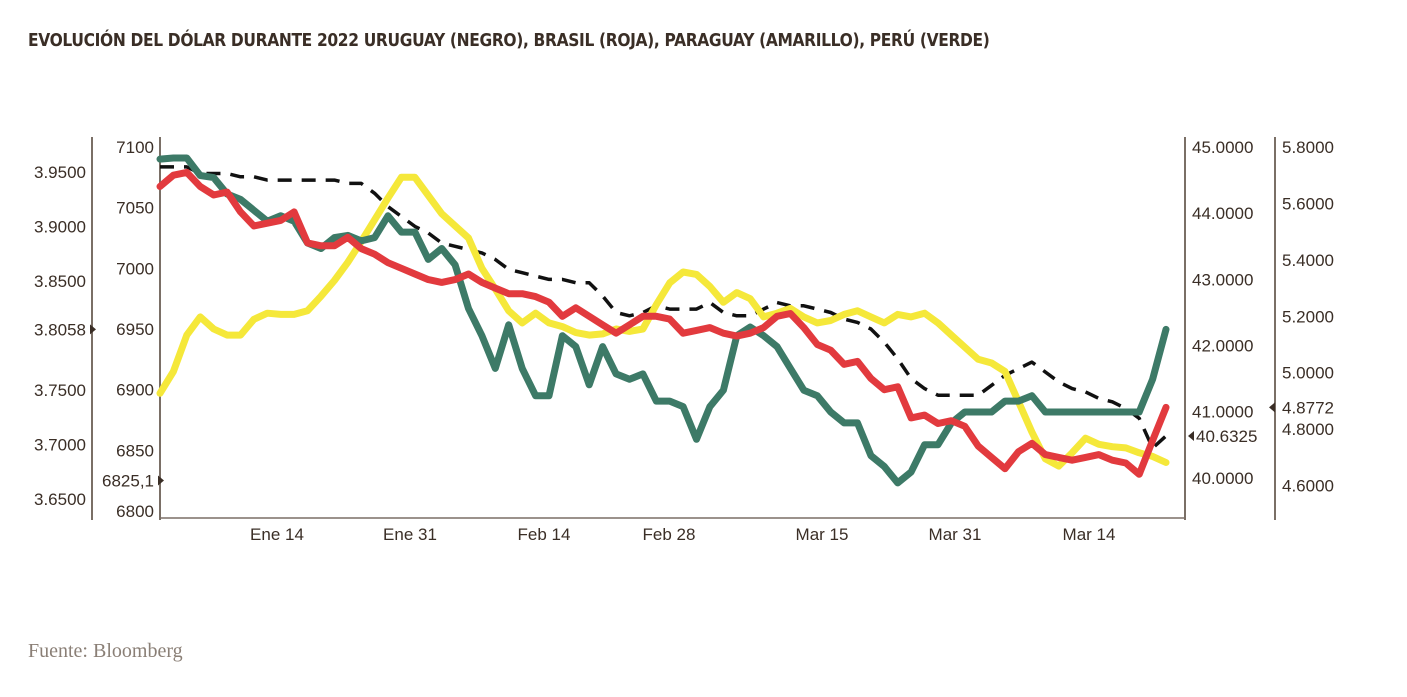  Describe the element at coordinates (135, 268) in the screenshot. I see `paraguay-tick-label: 7000` at that location.